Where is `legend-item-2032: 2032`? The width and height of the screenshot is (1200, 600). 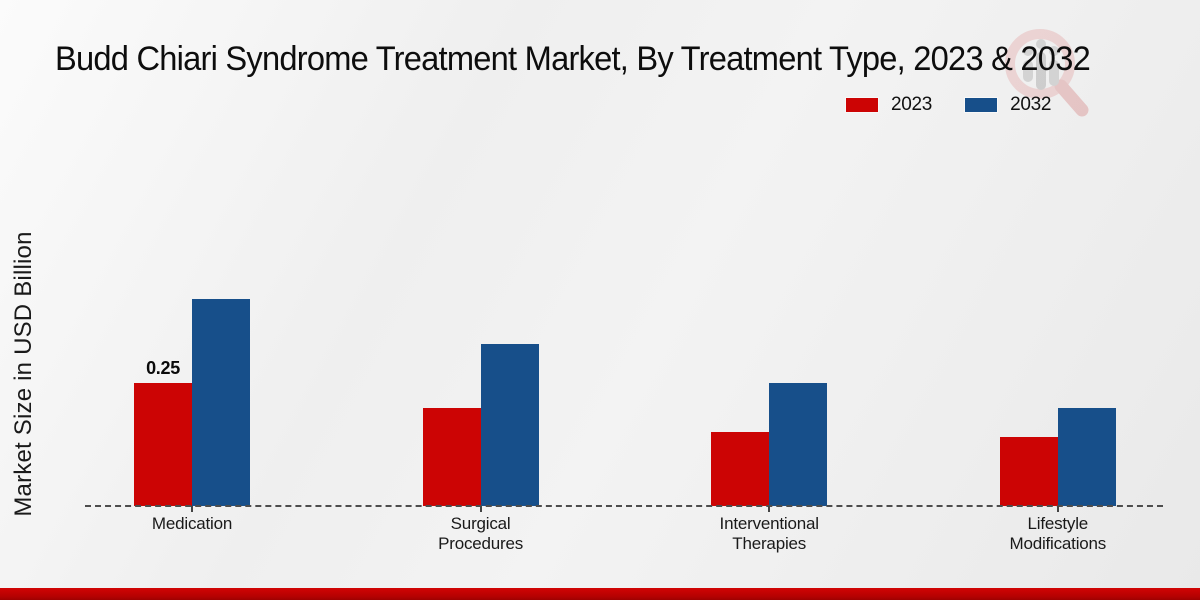 legend-item-2032: 2032 is located at coordinates (1007, 105).